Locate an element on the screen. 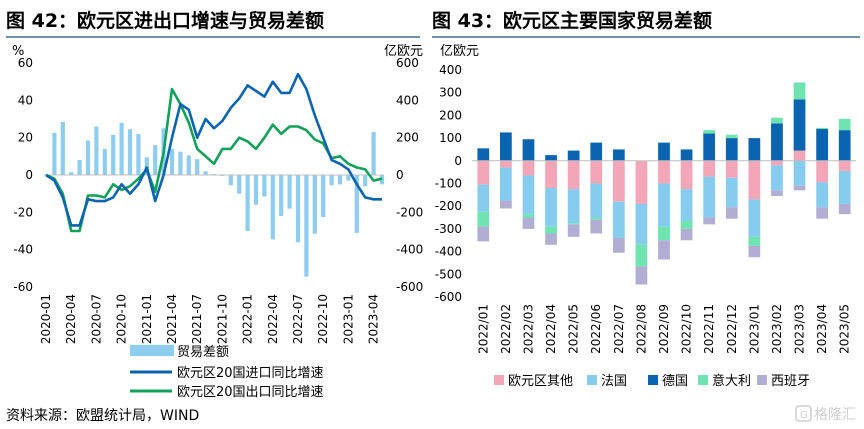  chart2-y-tick-3: 100 is located at coordinates (450, 138).